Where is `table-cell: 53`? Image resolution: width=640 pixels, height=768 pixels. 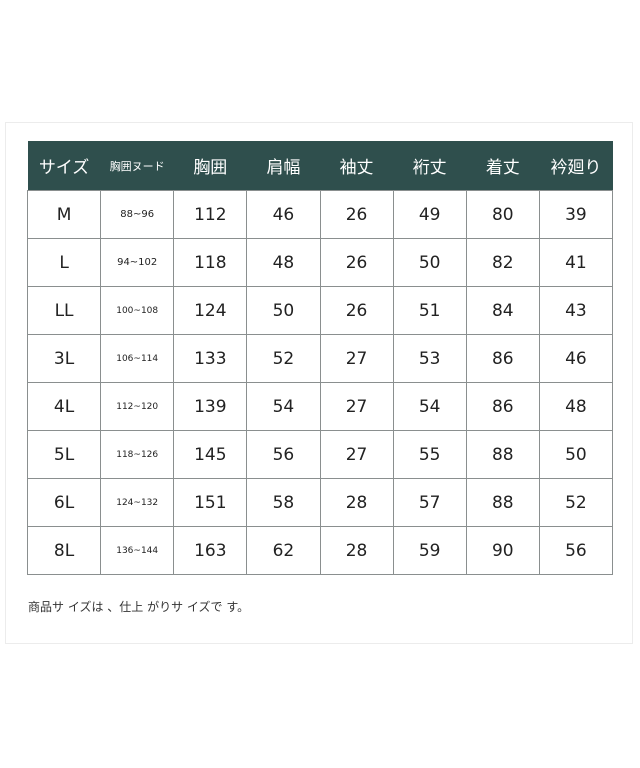
table-cell: 53 is located at coordinates (429, 358).